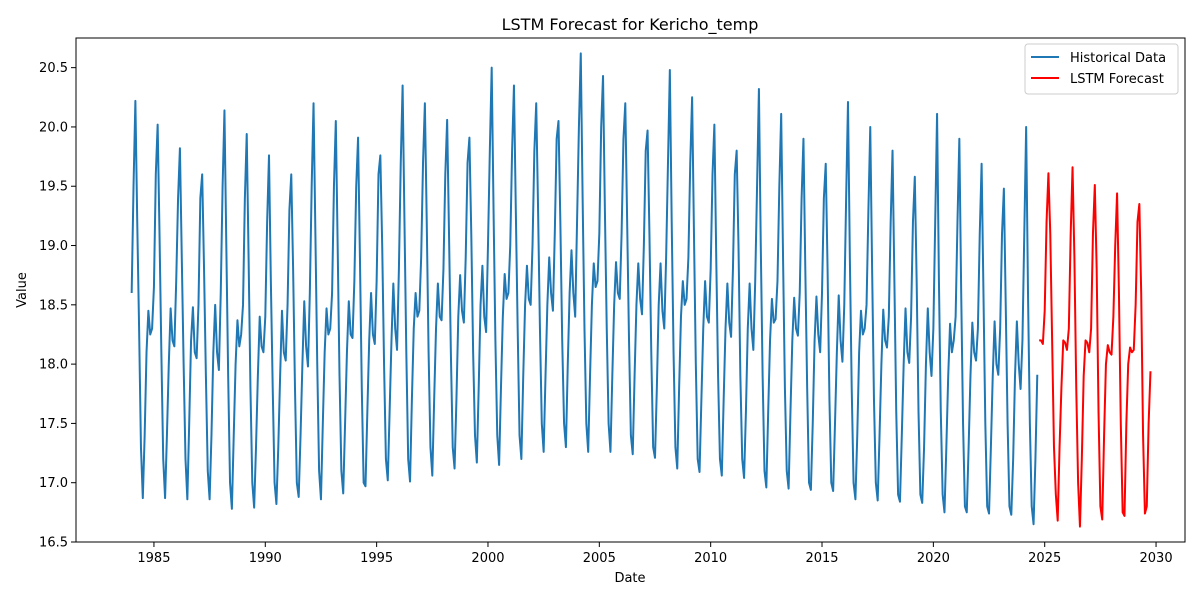 This screenshot has width=1200, height=600. Describe the element at coordinates (630, 25) in the screenshot. I see `chart-title: LSTM Forecast for Kericho_temp` at that location.